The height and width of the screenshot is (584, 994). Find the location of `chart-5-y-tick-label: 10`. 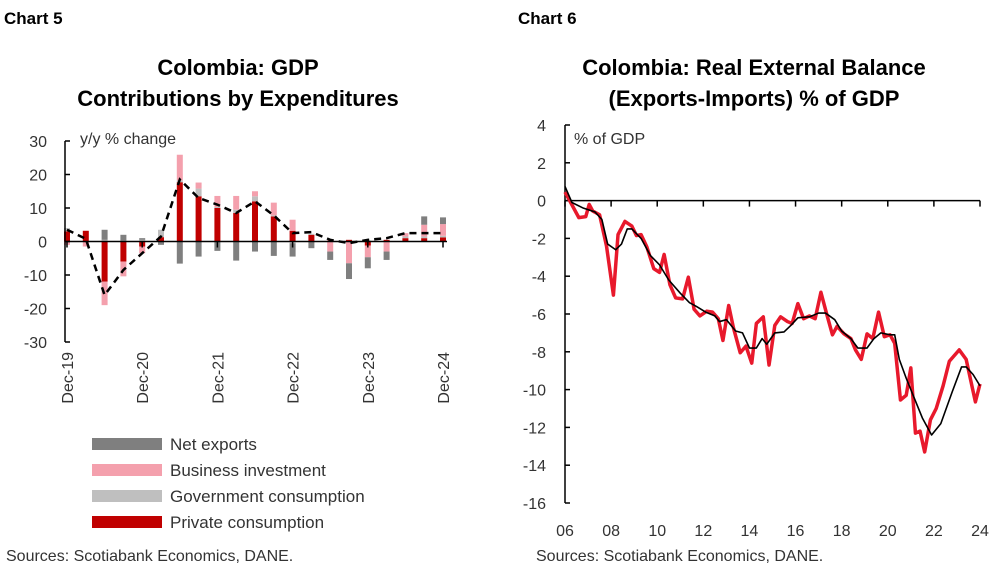

chart-5-y-tick-label: 10 is located at coordinates (38, 209).